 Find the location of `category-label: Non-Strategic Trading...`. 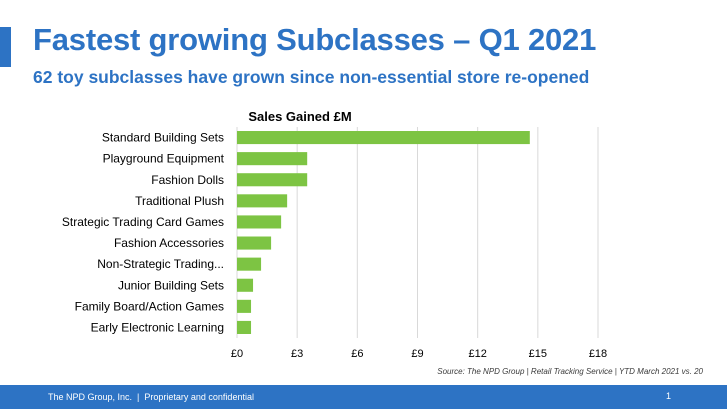

category-label: Non-Strategic Trading... is located at coordinates (160, 264).